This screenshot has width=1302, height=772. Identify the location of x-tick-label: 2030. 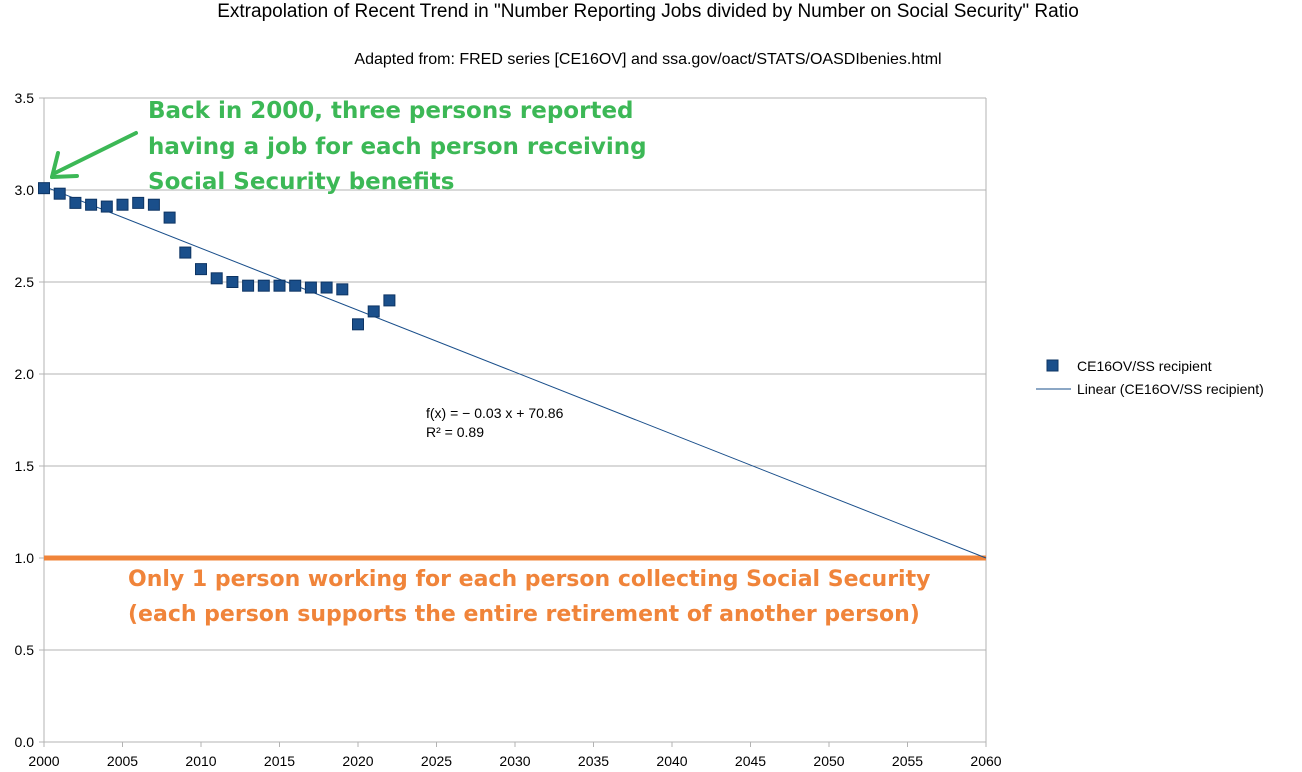
(514, 761).